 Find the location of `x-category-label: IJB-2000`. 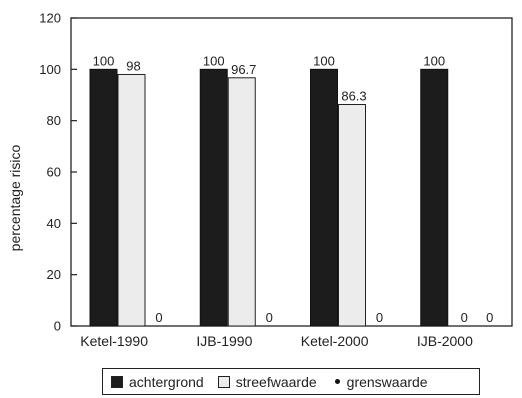

x-category-label: IJB-2000 is located at coordinates (445, 341).